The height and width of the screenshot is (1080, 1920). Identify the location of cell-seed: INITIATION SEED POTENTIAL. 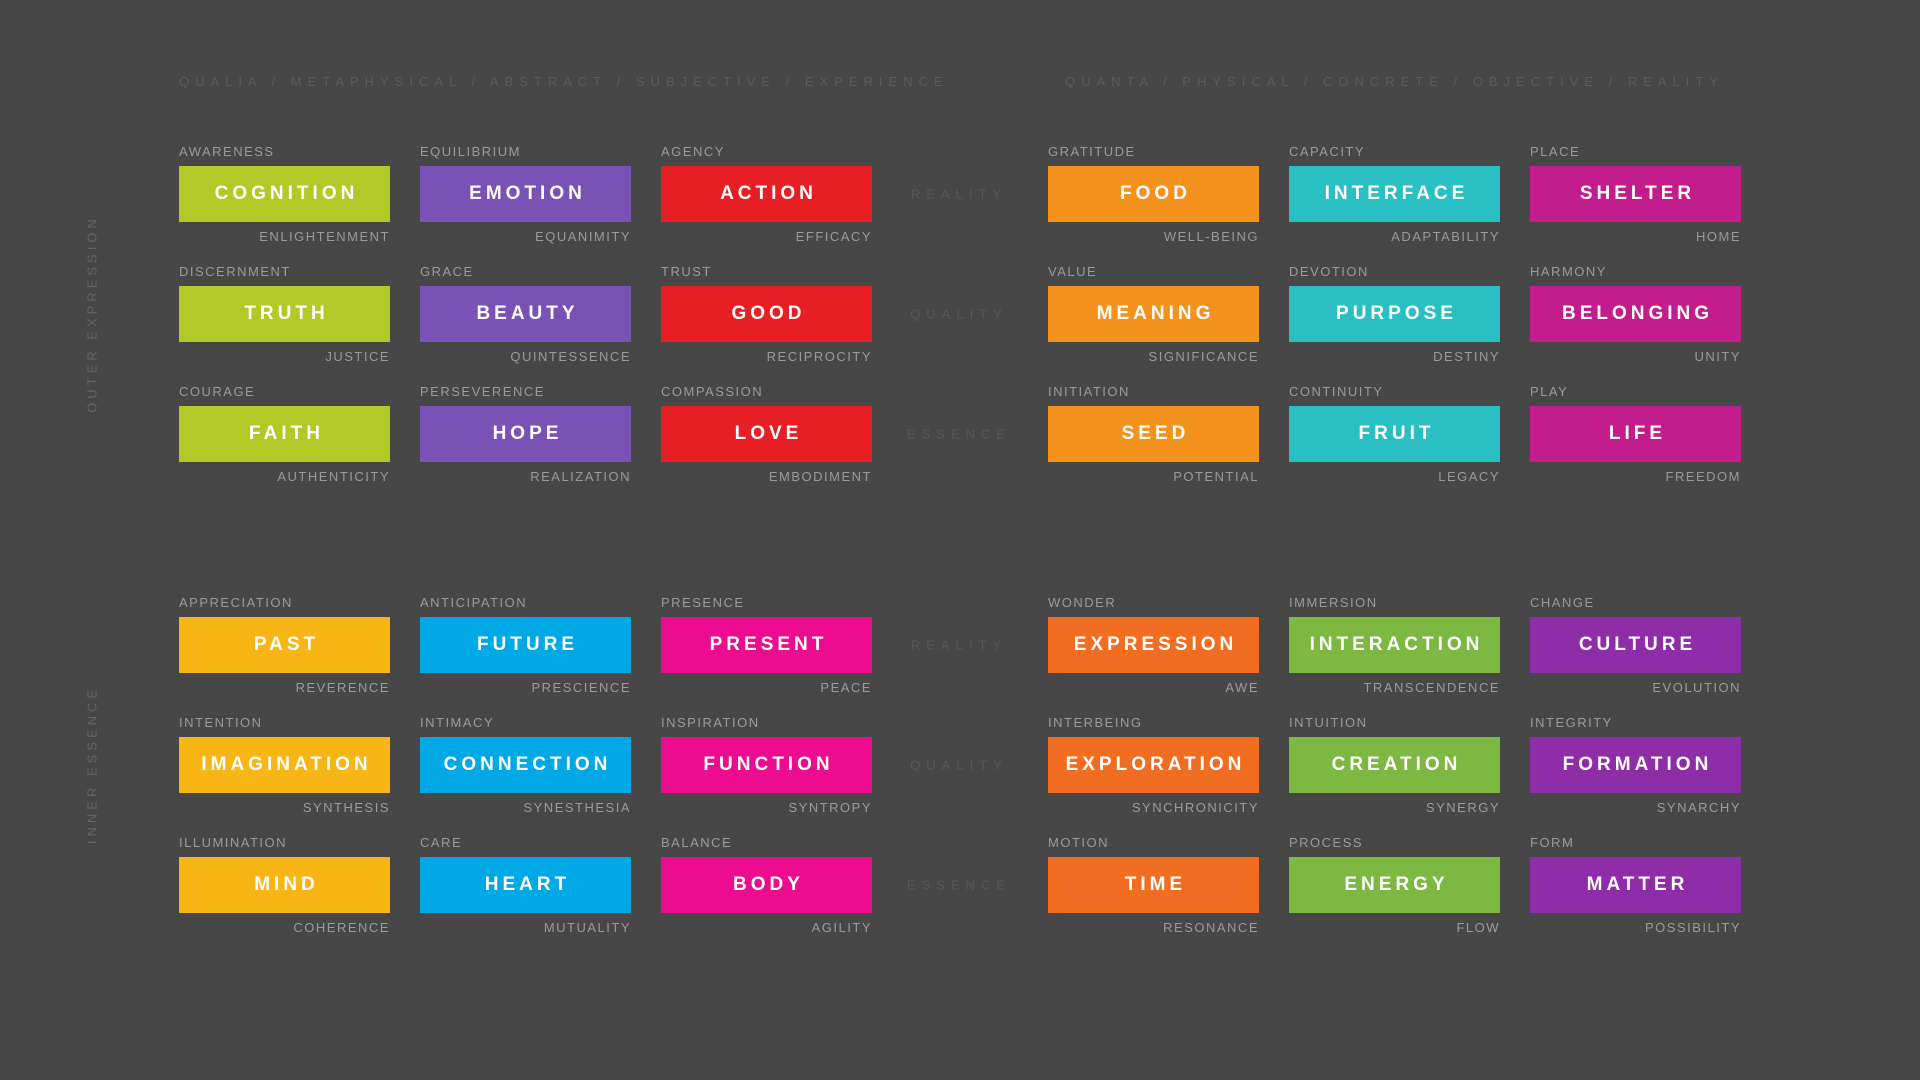
(1153, 434).